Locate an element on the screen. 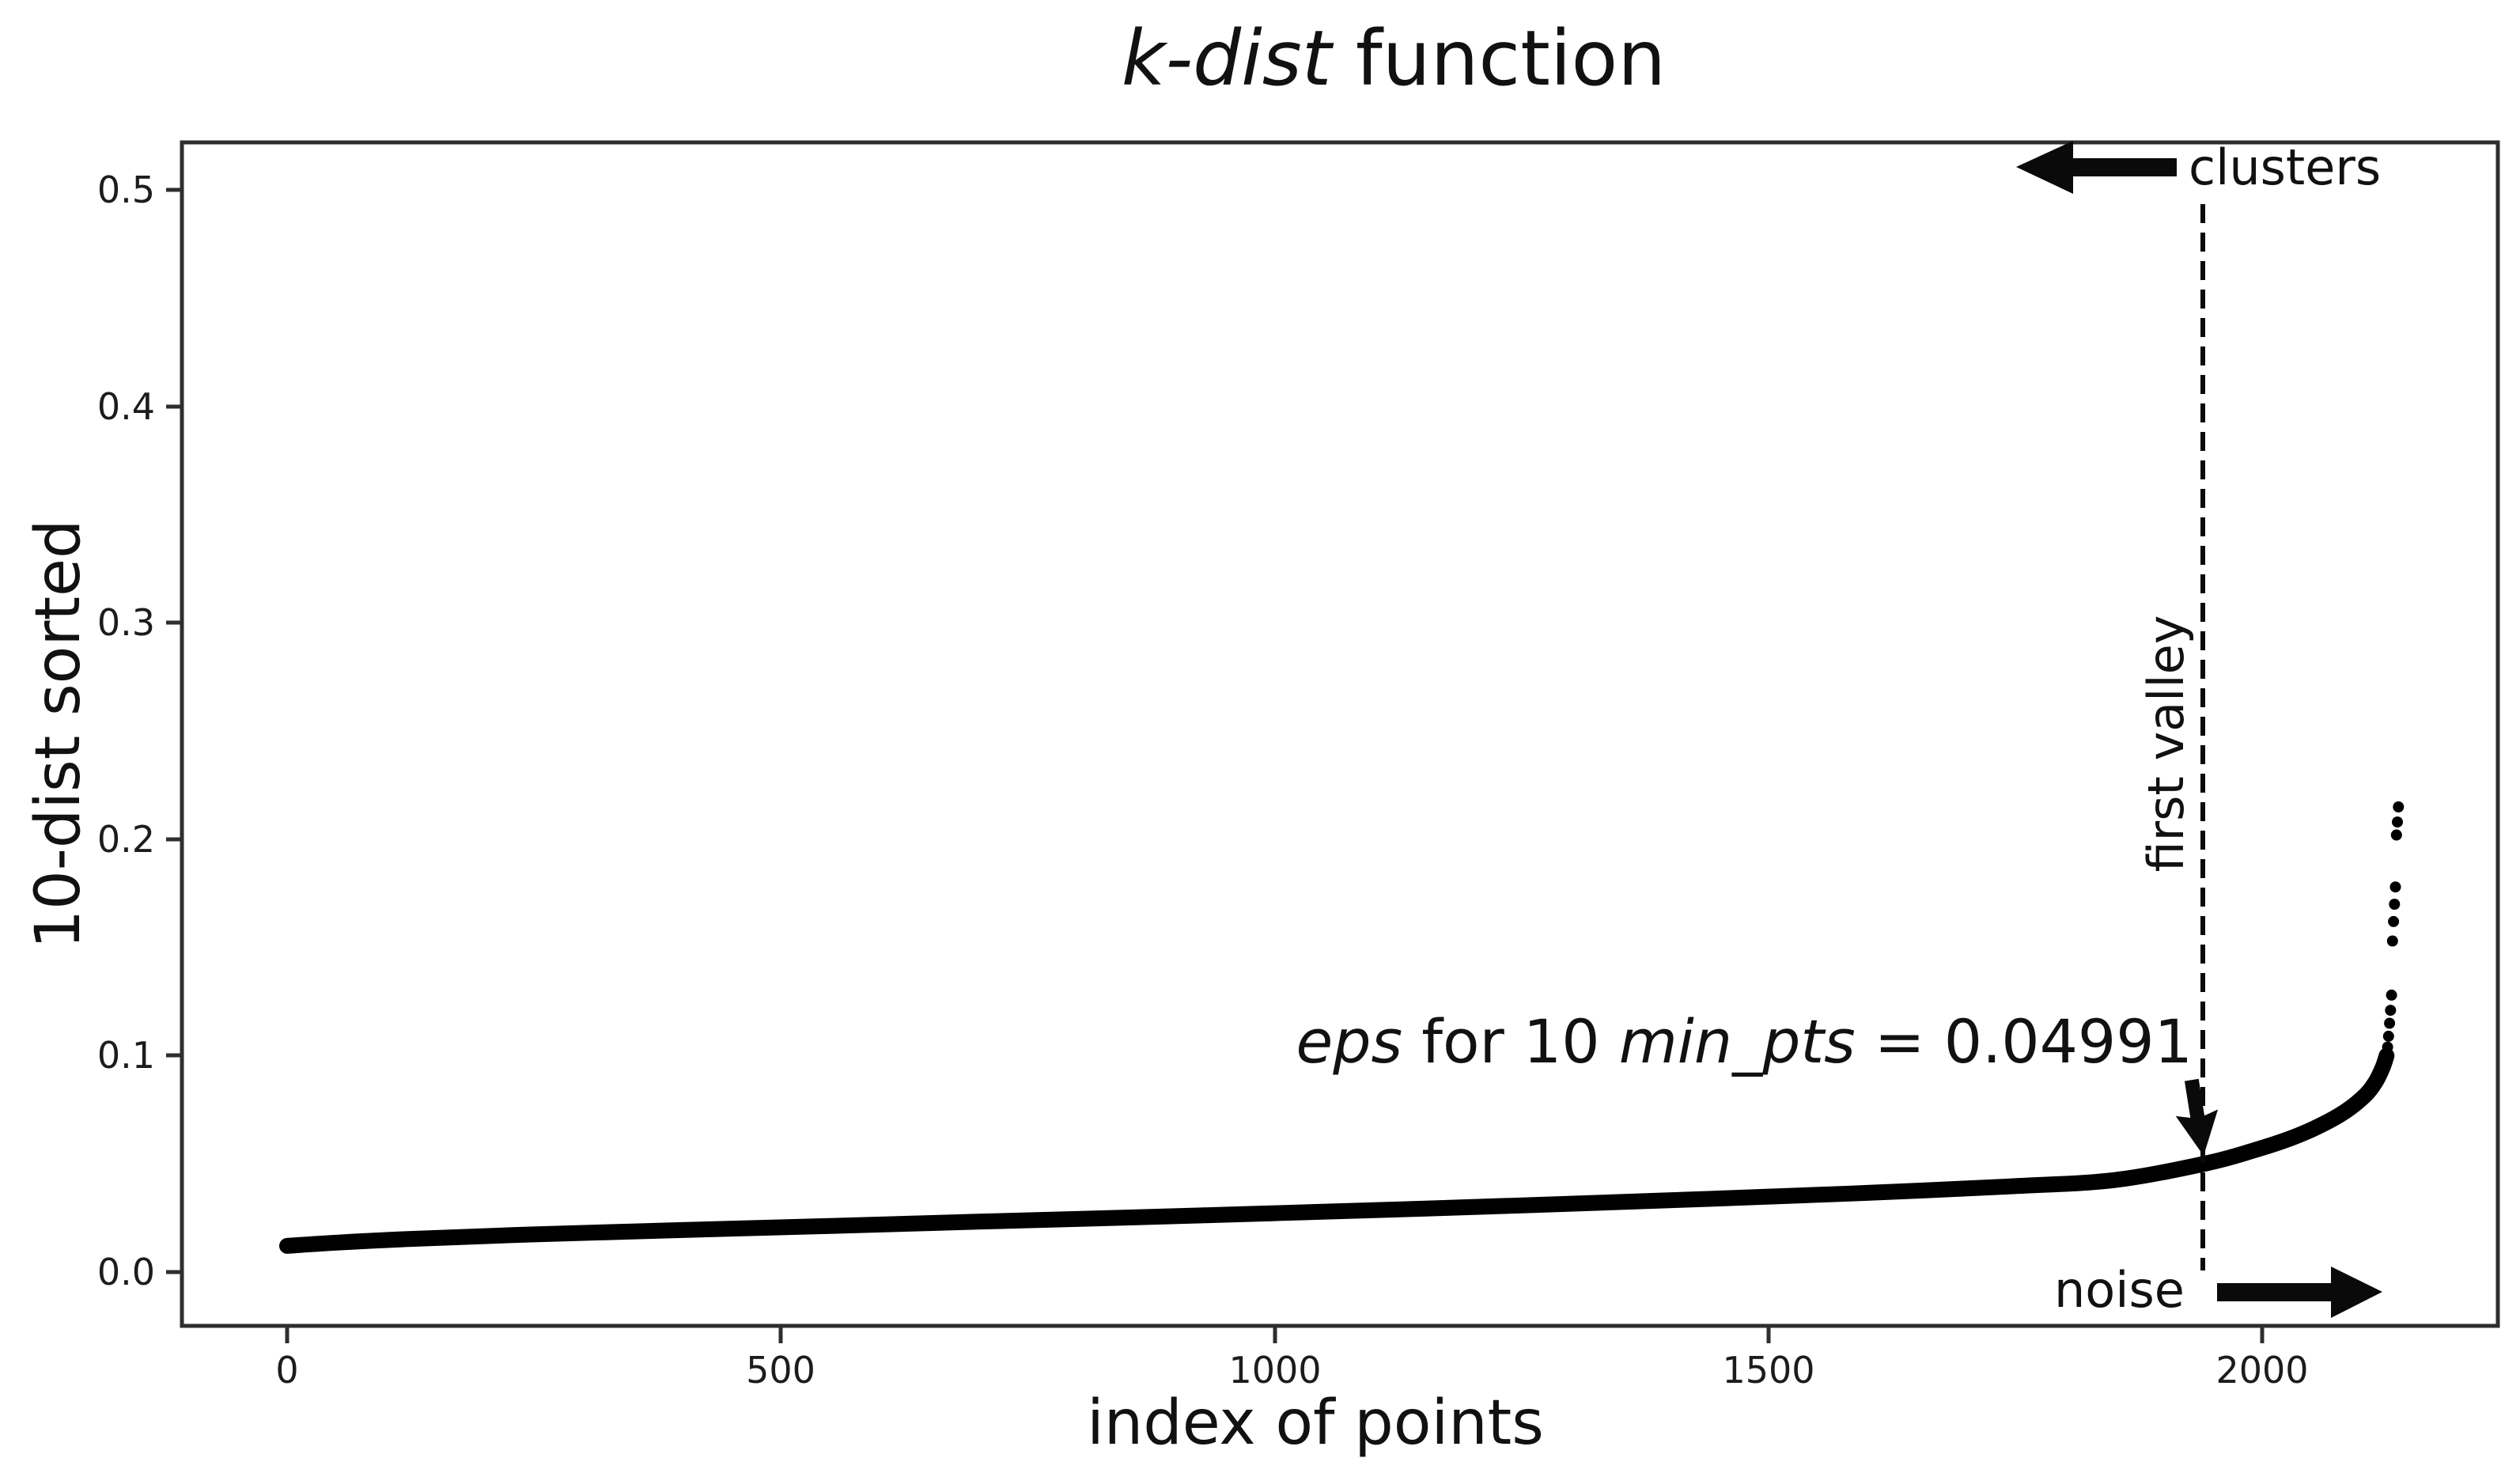  kdist-curve is located at coordinates (1337, 1150).